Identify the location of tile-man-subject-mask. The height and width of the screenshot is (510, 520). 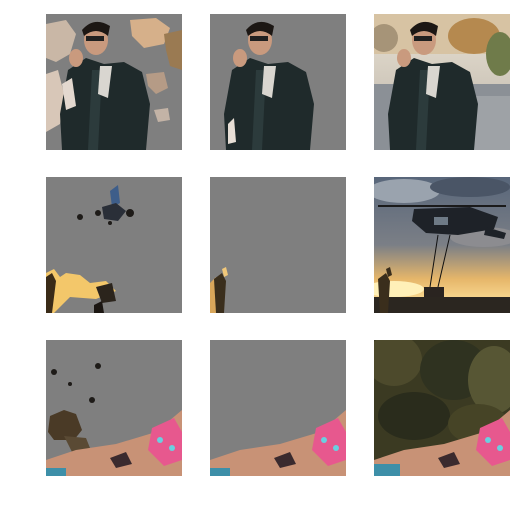
(278, 82).